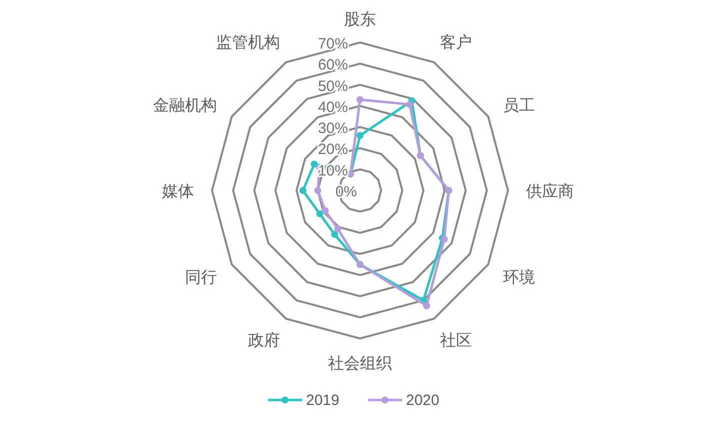  What do you see at coordinates (248, 43) in the screenshot?
I see `spoke-label: 监管机构` at bounding box center [248, 43].